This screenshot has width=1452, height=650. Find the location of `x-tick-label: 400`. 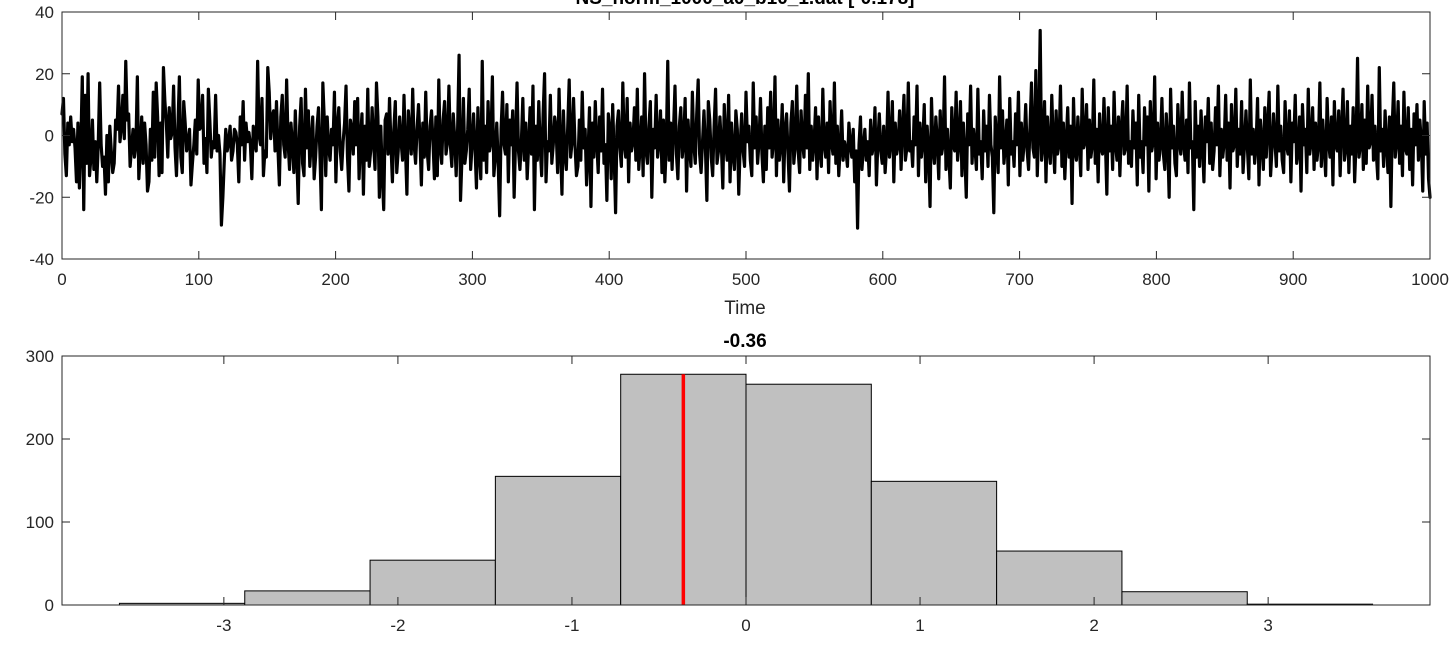

x-tick-label: 400 is located at coordinates (609, 279).